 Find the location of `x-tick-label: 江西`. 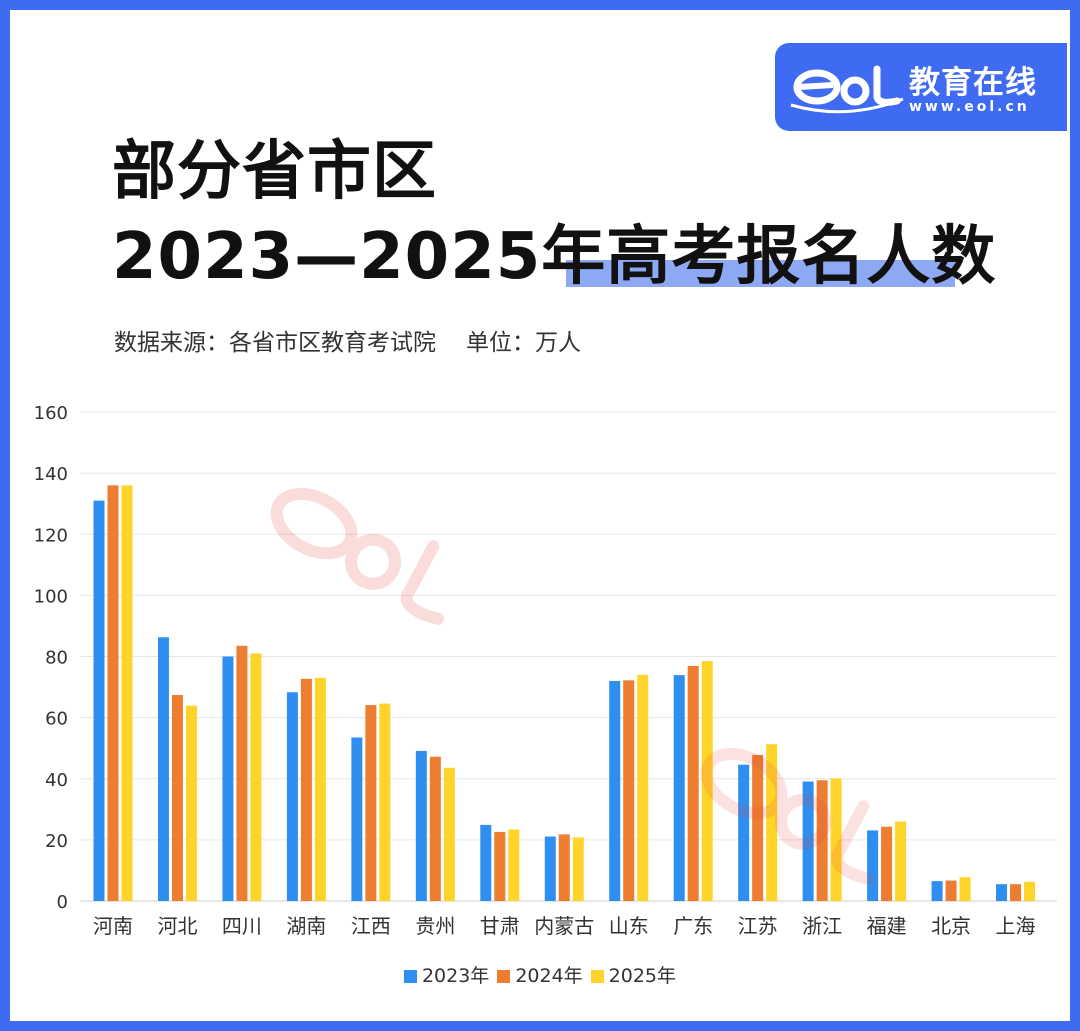

x-tick-label: 江西 is located at coordinates (371, 926).